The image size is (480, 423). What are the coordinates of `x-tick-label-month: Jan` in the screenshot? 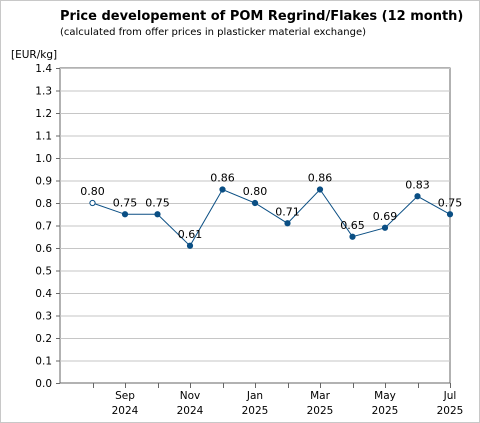 It's located at (254, 396).